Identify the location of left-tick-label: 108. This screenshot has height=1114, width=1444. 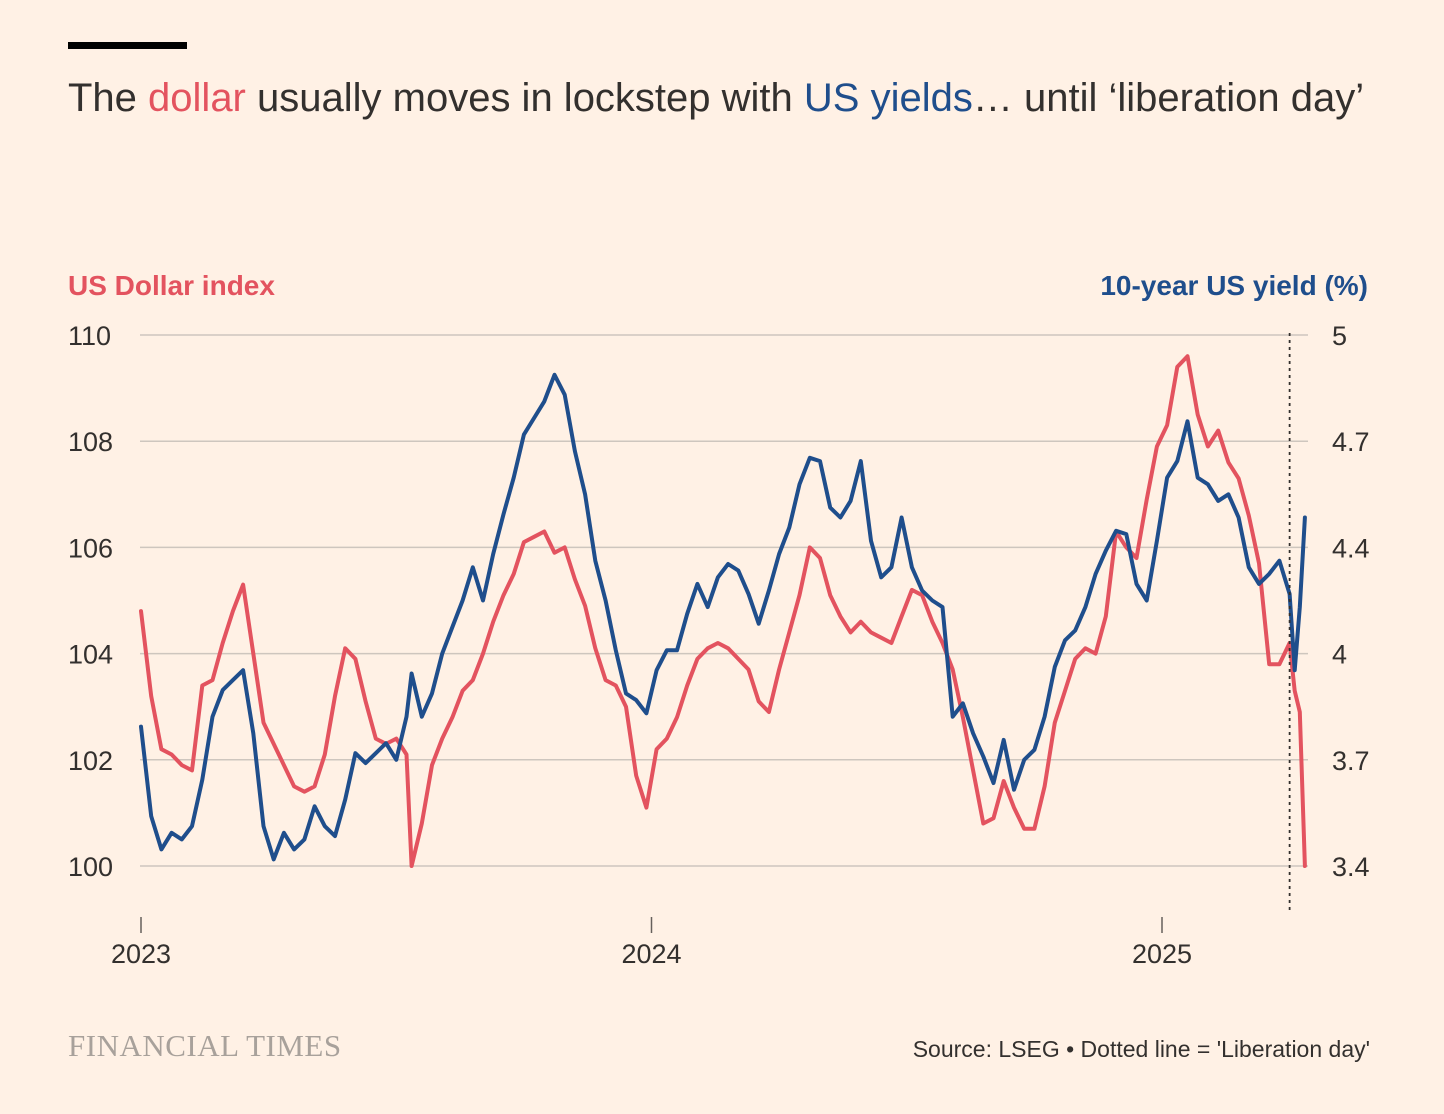
(90, 442).